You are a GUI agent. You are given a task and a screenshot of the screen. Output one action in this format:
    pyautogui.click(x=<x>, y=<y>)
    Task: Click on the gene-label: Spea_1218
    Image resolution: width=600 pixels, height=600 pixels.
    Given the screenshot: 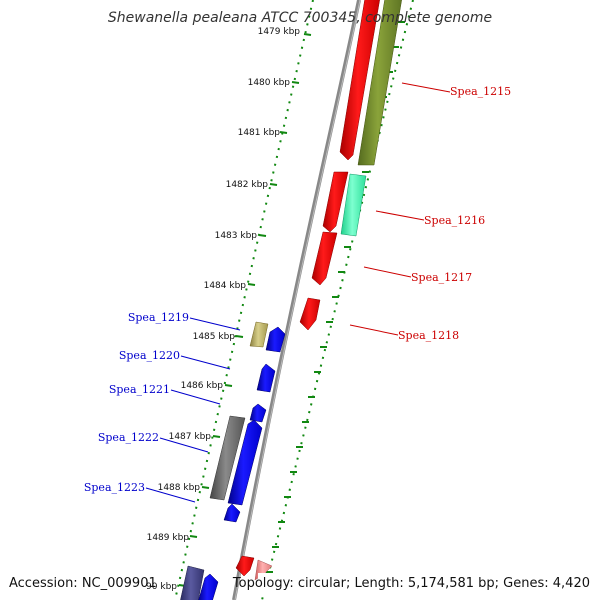 What is the action you would take?
    pyautogui.click(x=428, y=335)
    